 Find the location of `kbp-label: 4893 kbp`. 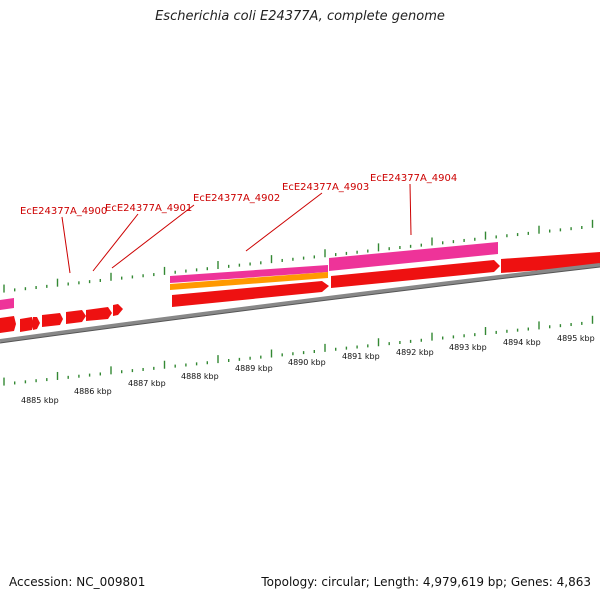

kbp-label: 4893 kbp is located at coordinates (468, 347).